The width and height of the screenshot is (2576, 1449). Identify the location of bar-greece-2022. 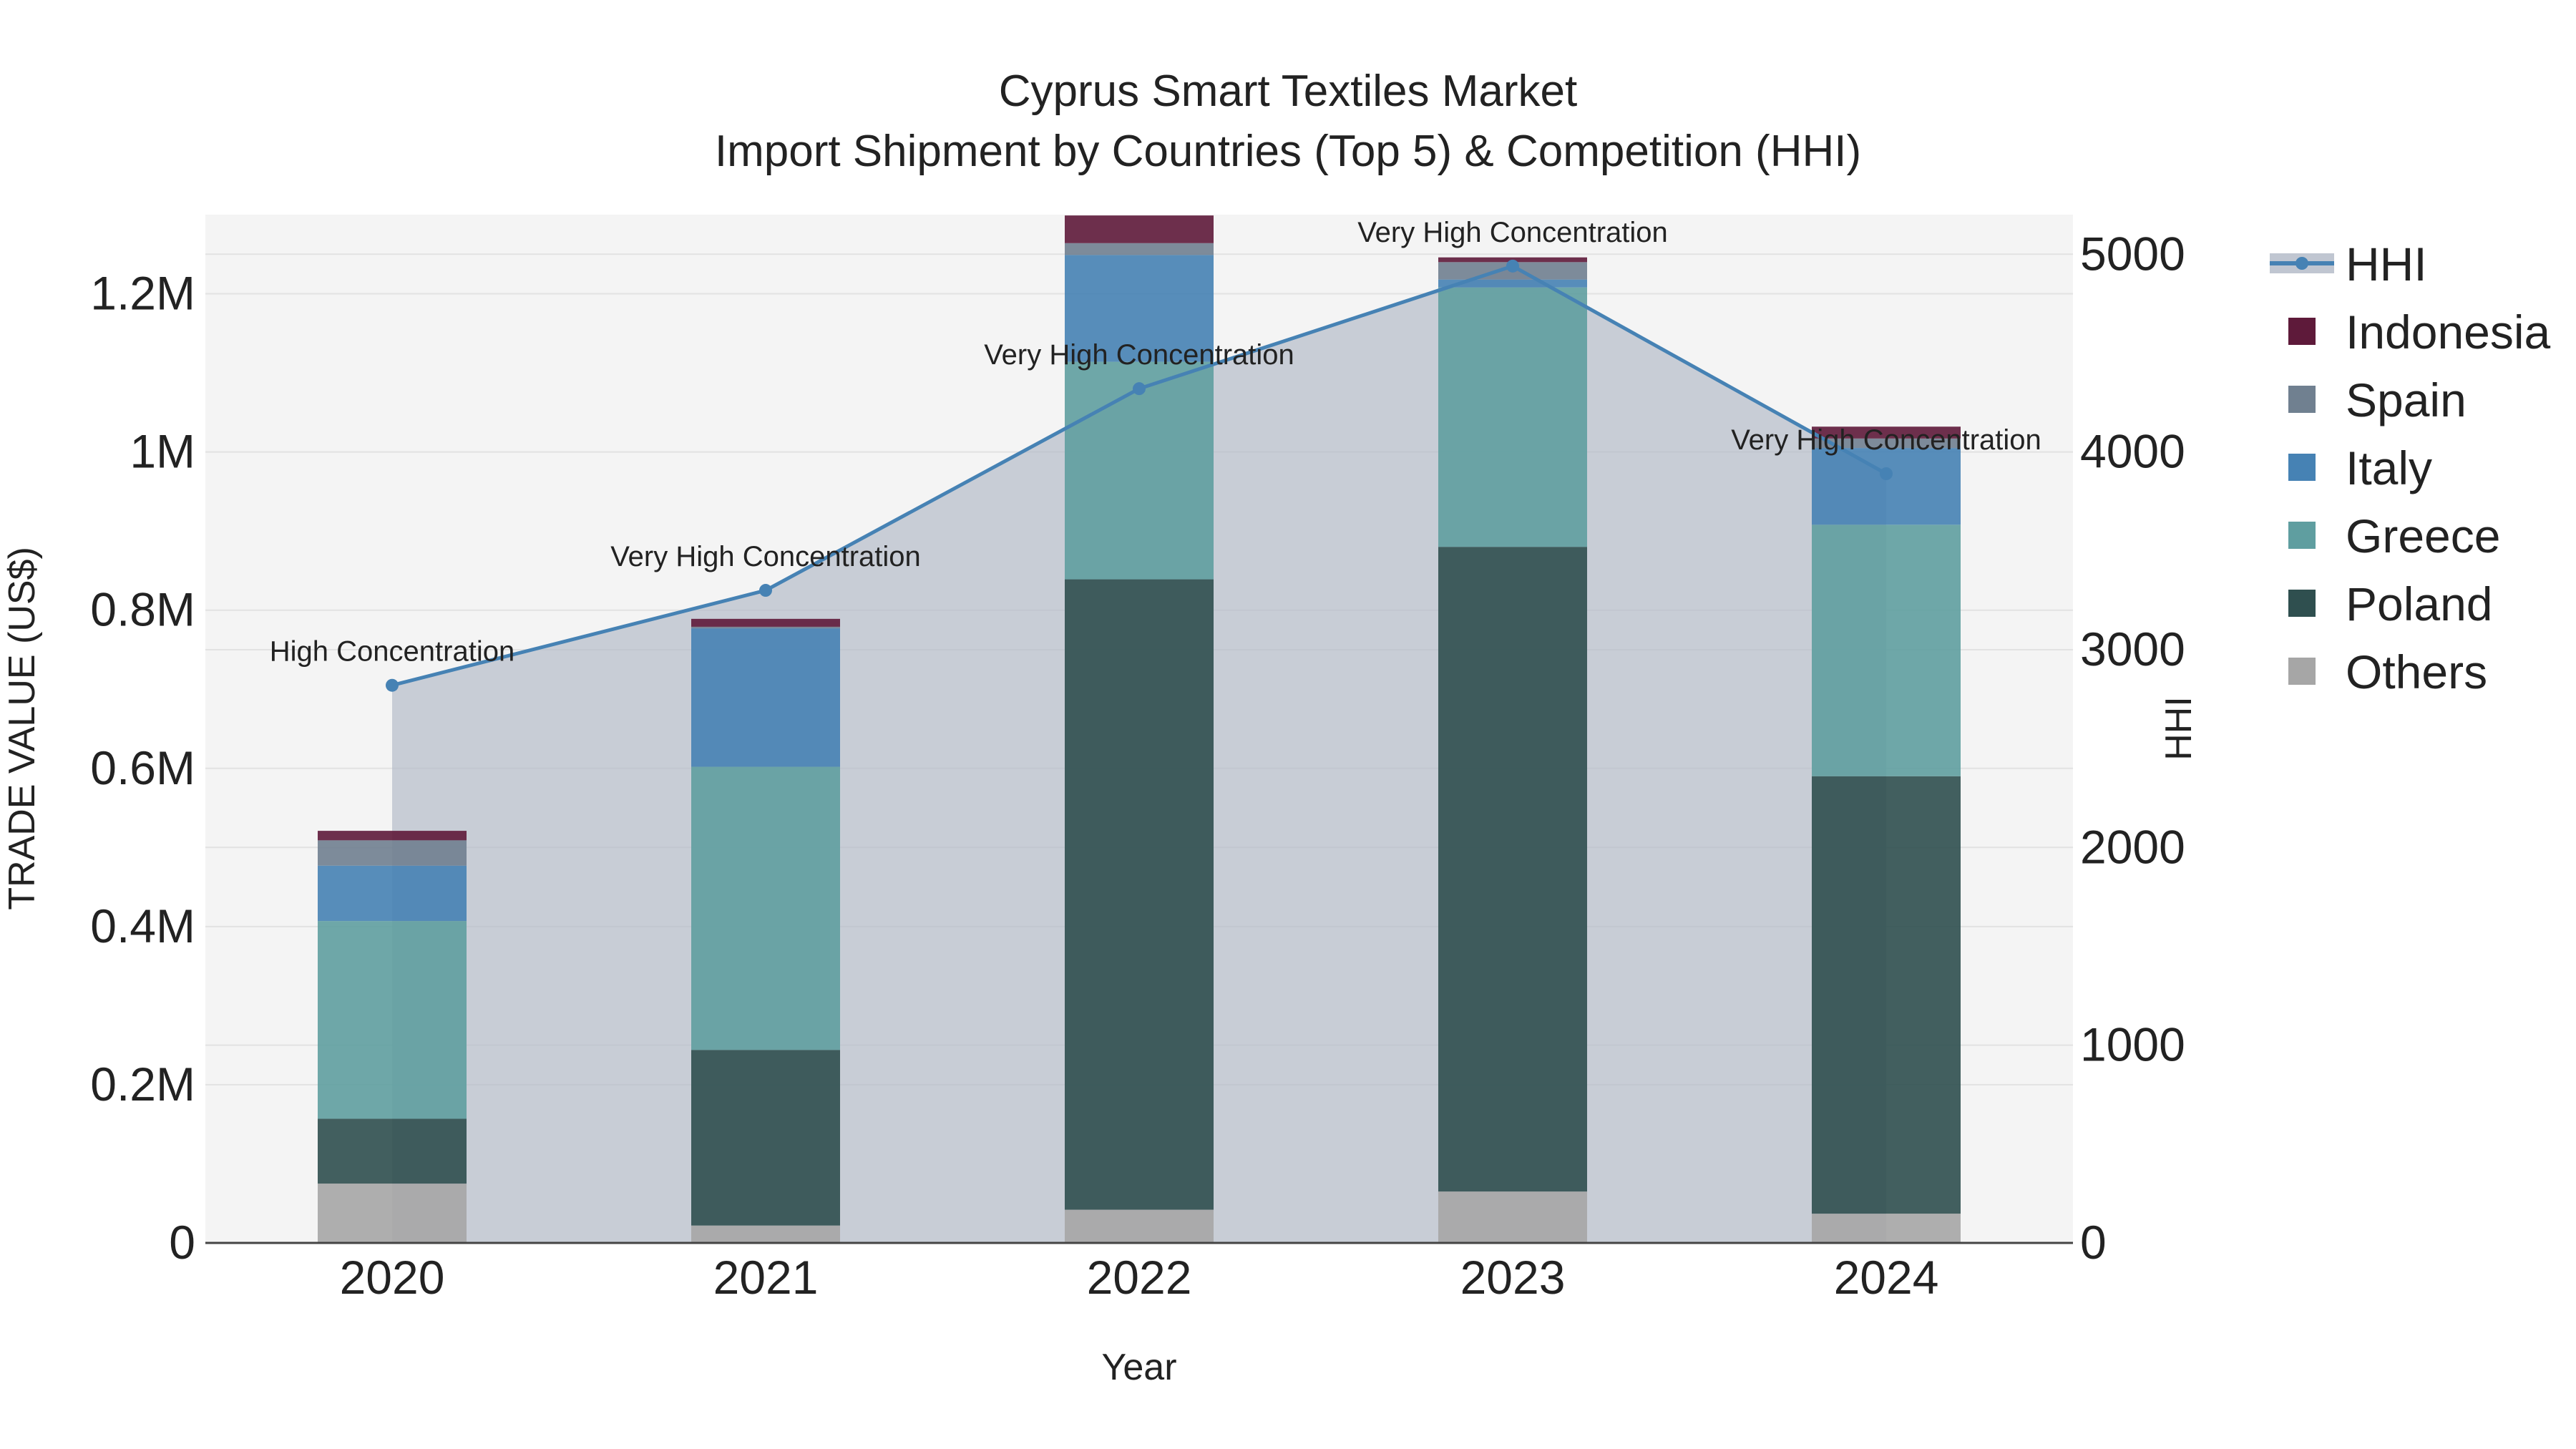
(1139, 470).